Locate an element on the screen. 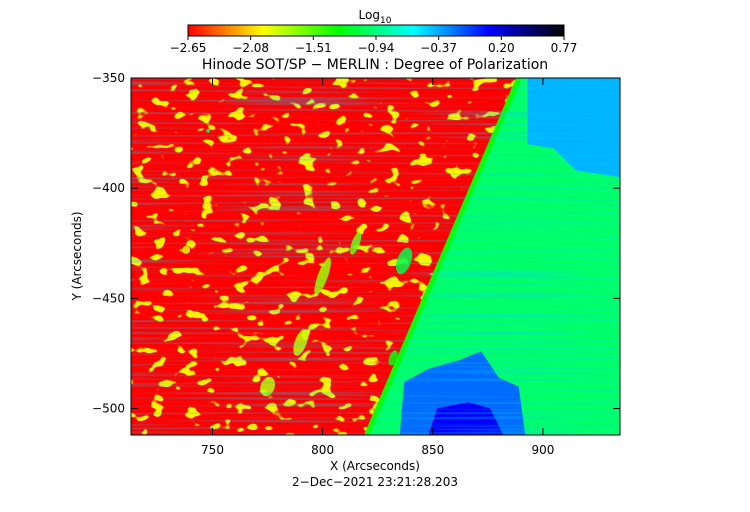 This screenshot has width=750, height=512. x-tick-label: 800 is located at coordinates (322, 450).